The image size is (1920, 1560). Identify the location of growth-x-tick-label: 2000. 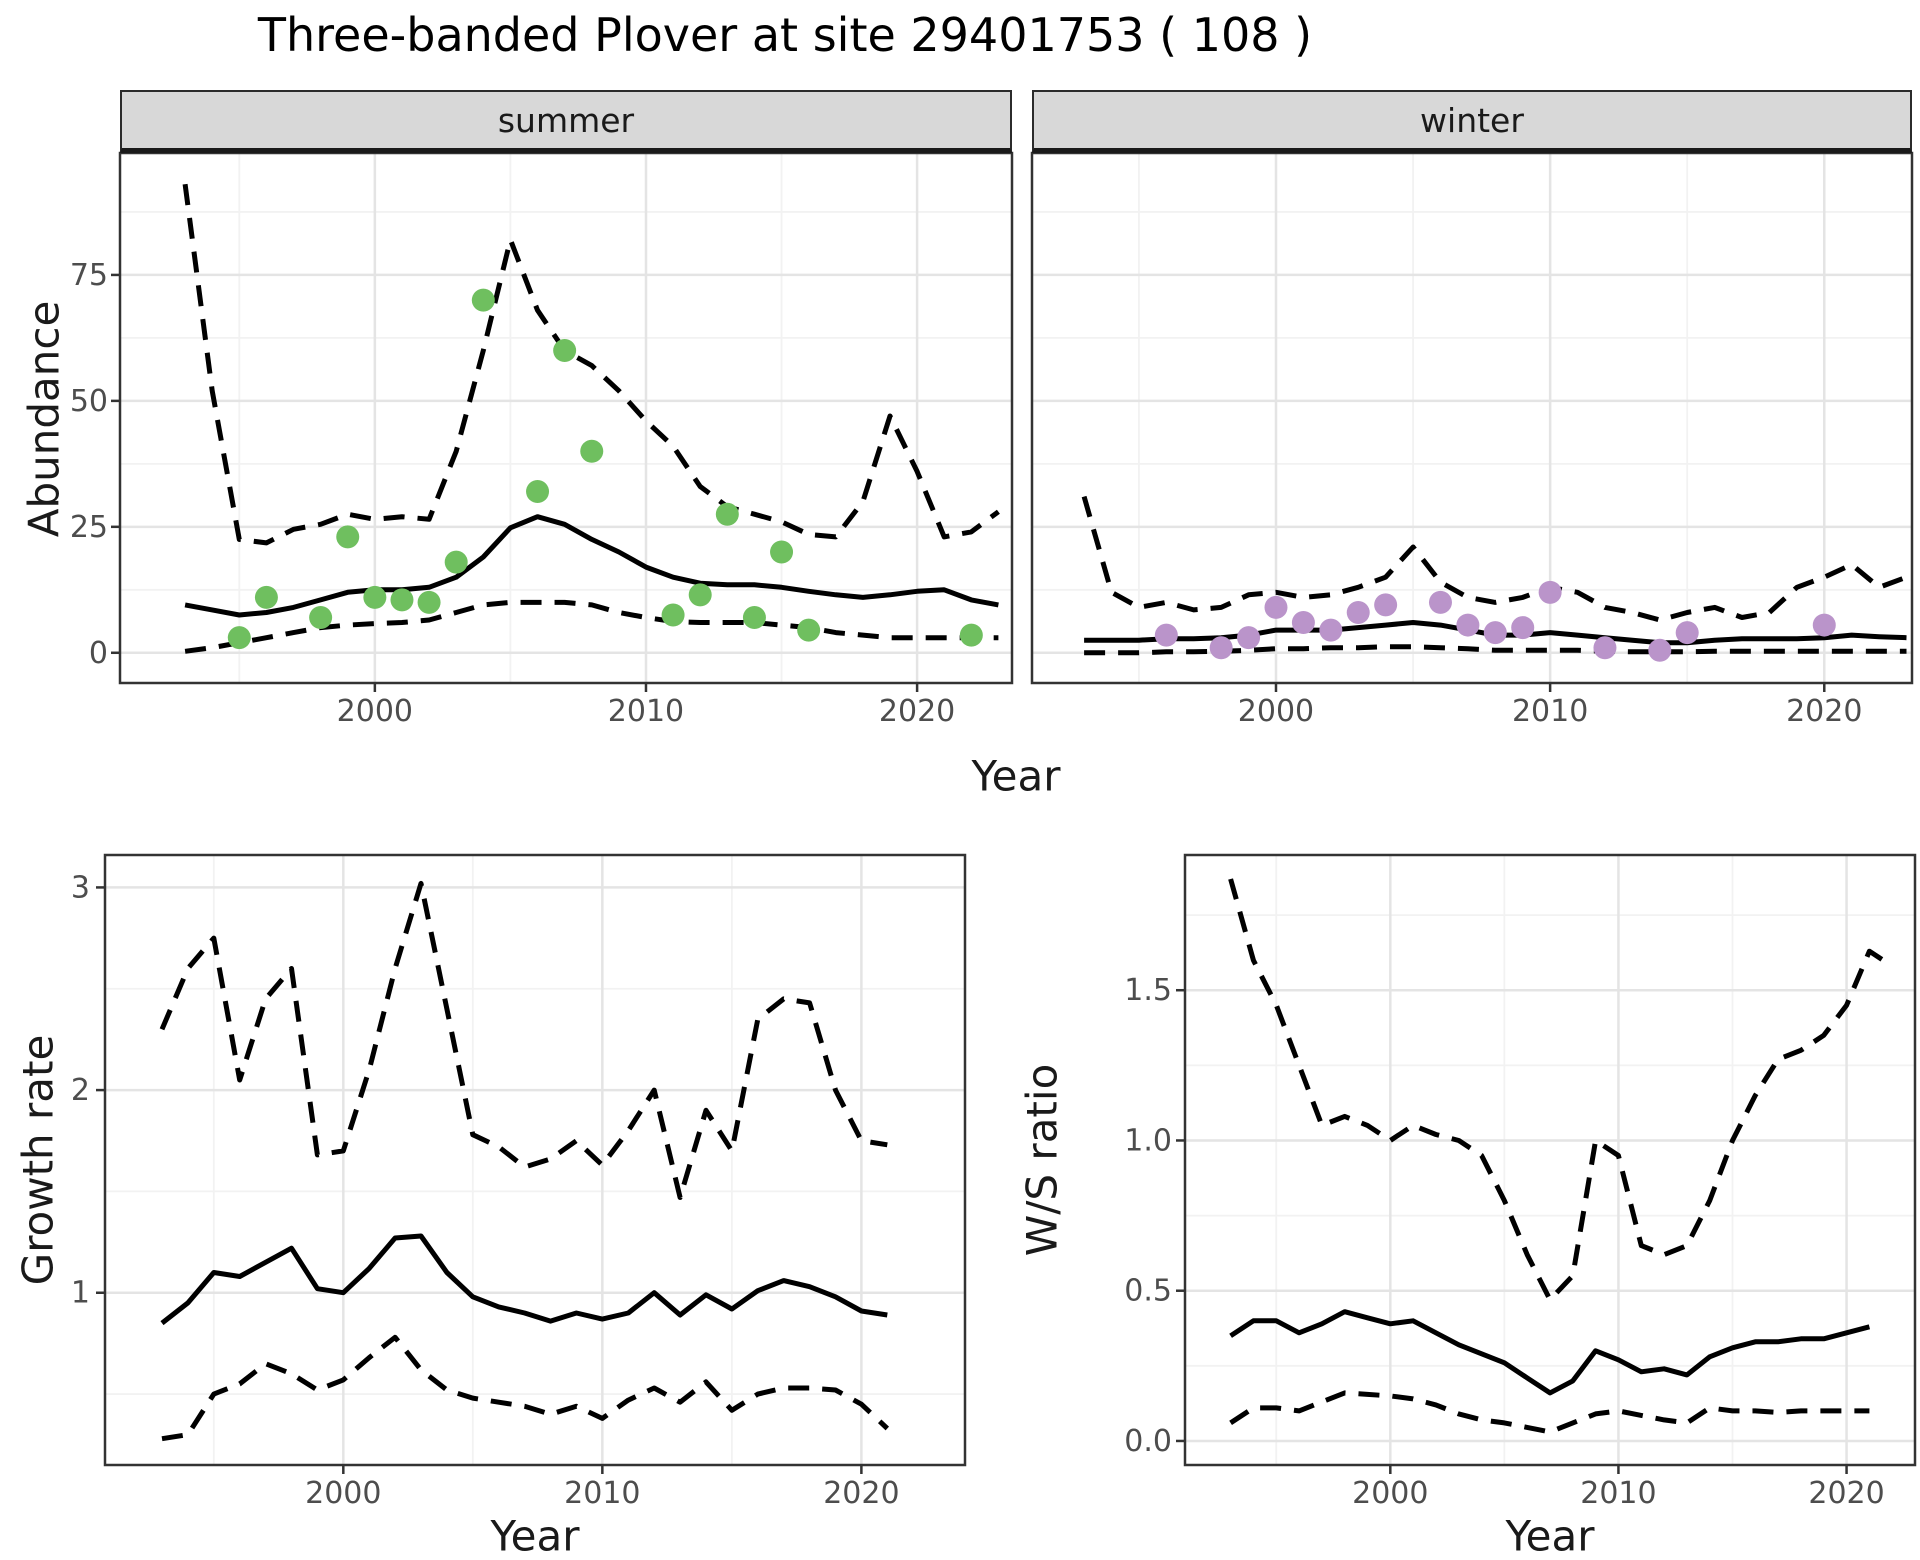
(343, 1493).